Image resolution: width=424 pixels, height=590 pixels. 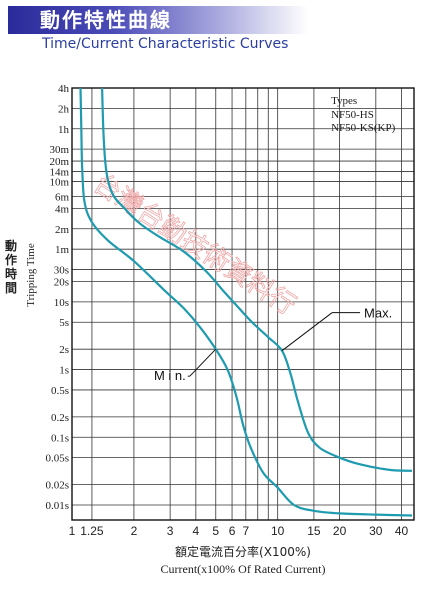 I want to click on y-tick-label: 2m, so click(x=62, y=230).